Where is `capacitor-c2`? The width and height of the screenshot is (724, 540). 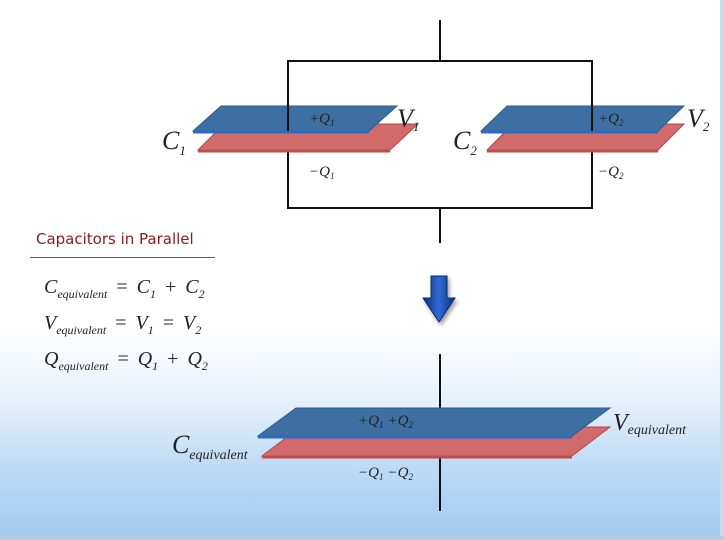
capacitor-c2 is located at coordinates (582, 107).